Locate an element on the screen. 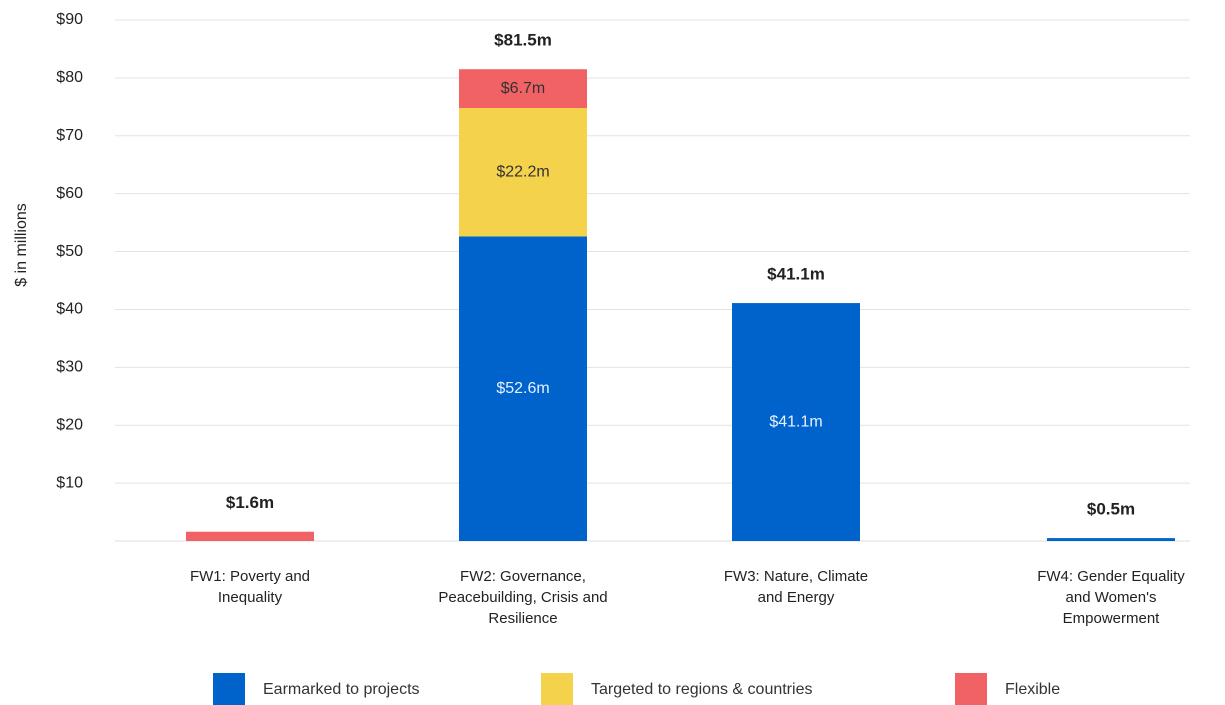  total-label: $0.5m is located at coordinates (1111, 509).